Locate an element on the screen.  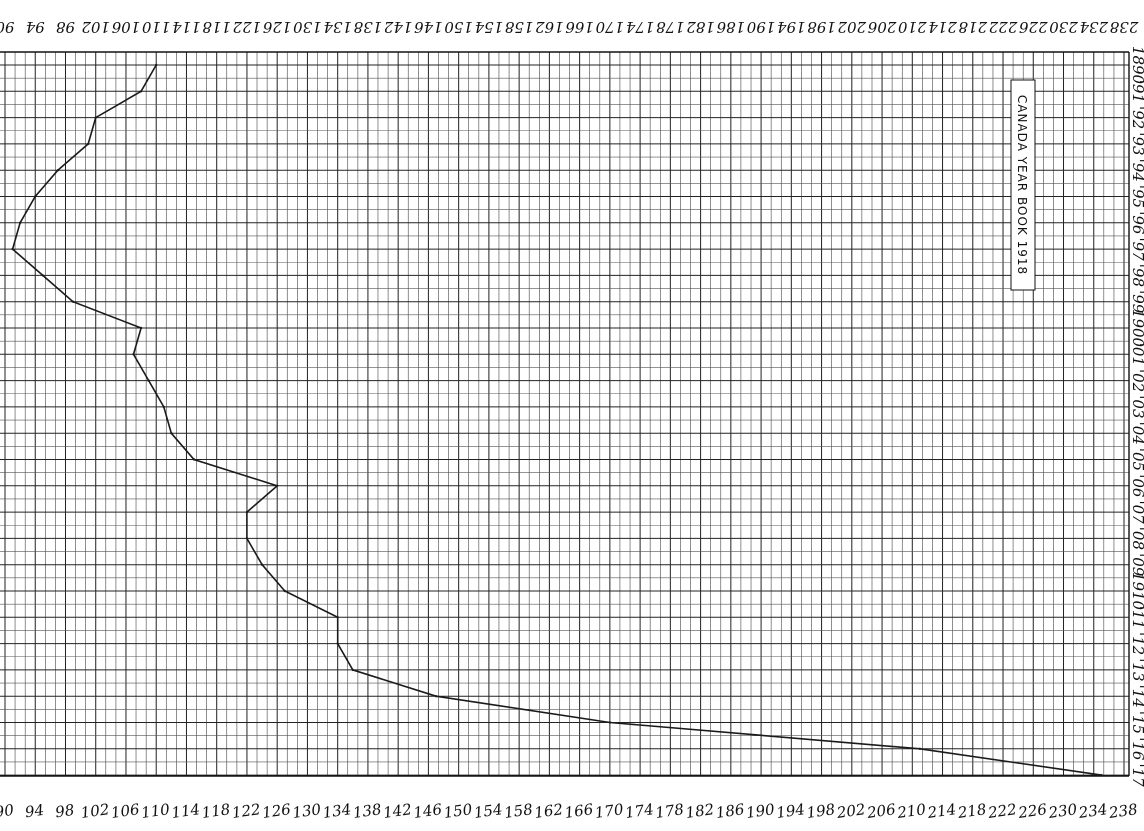
year-tick-label: '13 is located at coordinates (1136, 669).